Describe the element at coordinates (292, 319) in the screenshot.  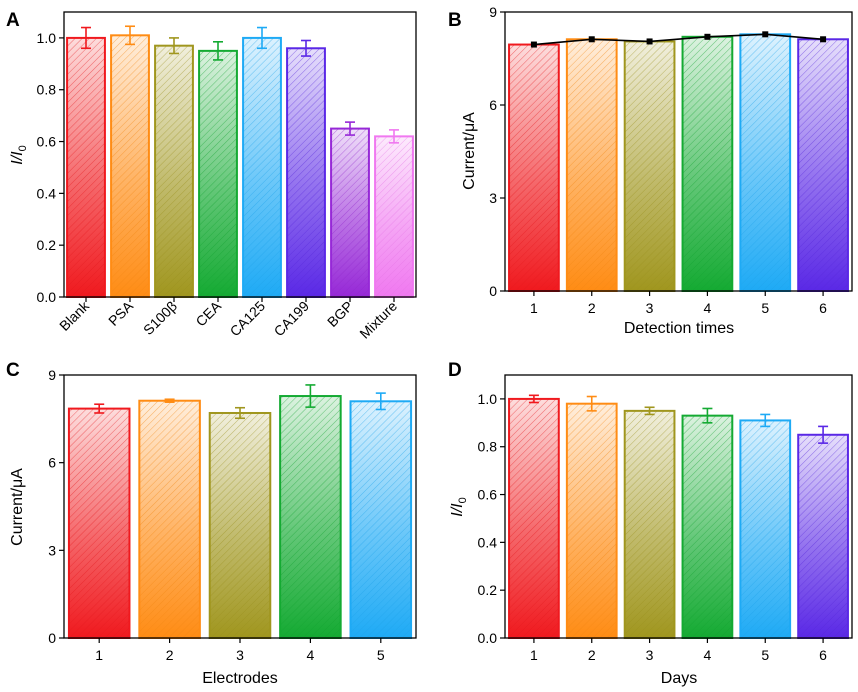
I see `x-tick-label: CA199` at that location.